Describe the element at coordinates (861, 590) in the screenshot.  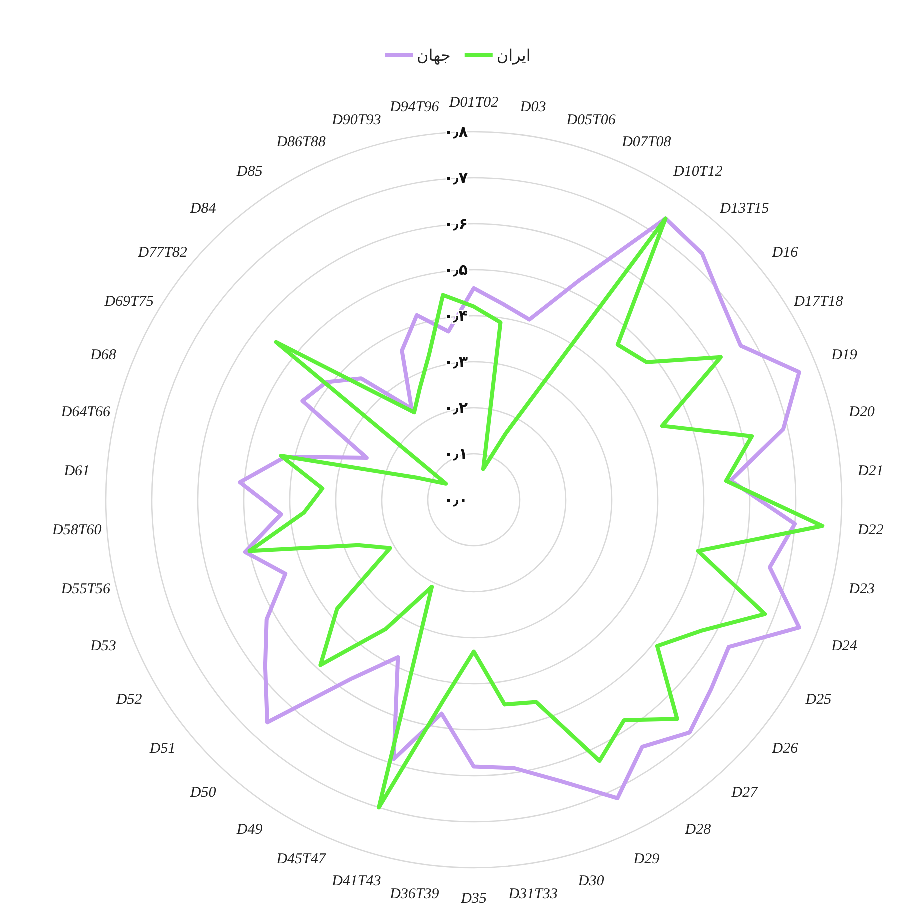
I see `spoke-label: D23` at that location.